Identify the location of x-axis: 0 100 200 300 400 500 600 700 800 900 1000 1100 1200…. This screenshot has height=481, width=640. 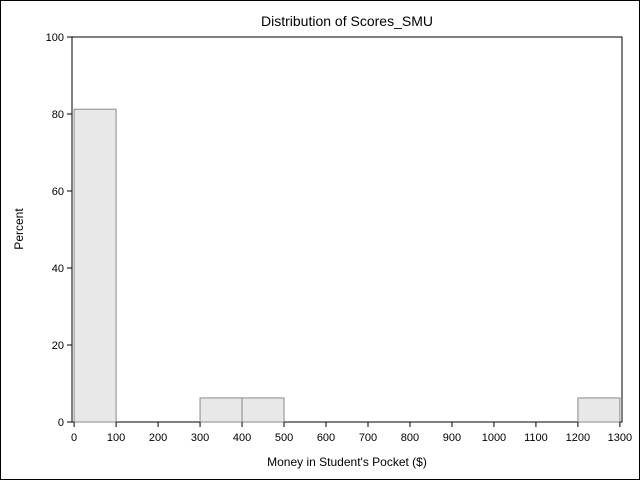
(351, 433).